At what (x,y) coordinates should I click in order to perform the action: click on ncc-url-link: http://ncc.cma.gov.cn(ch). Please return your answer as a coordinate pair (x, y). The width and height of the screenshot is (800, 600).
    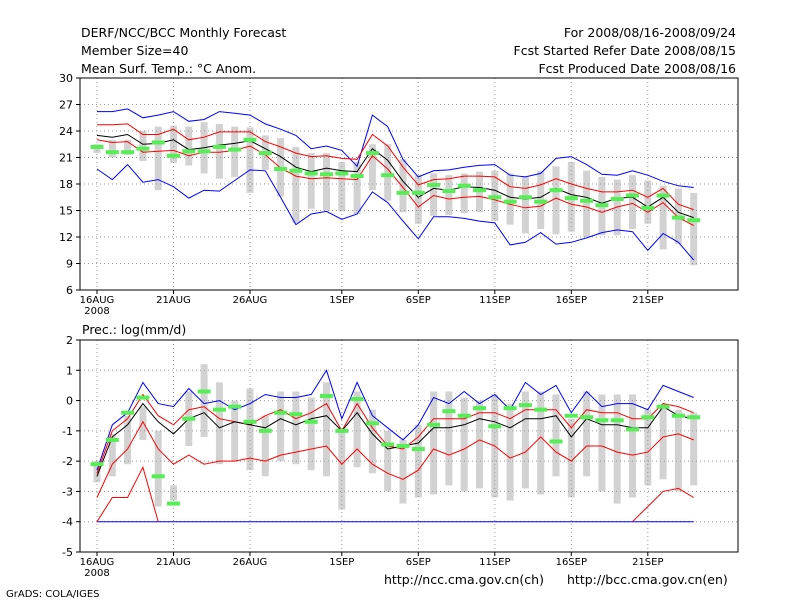
    Looking at the image, I should click on (464, 579).